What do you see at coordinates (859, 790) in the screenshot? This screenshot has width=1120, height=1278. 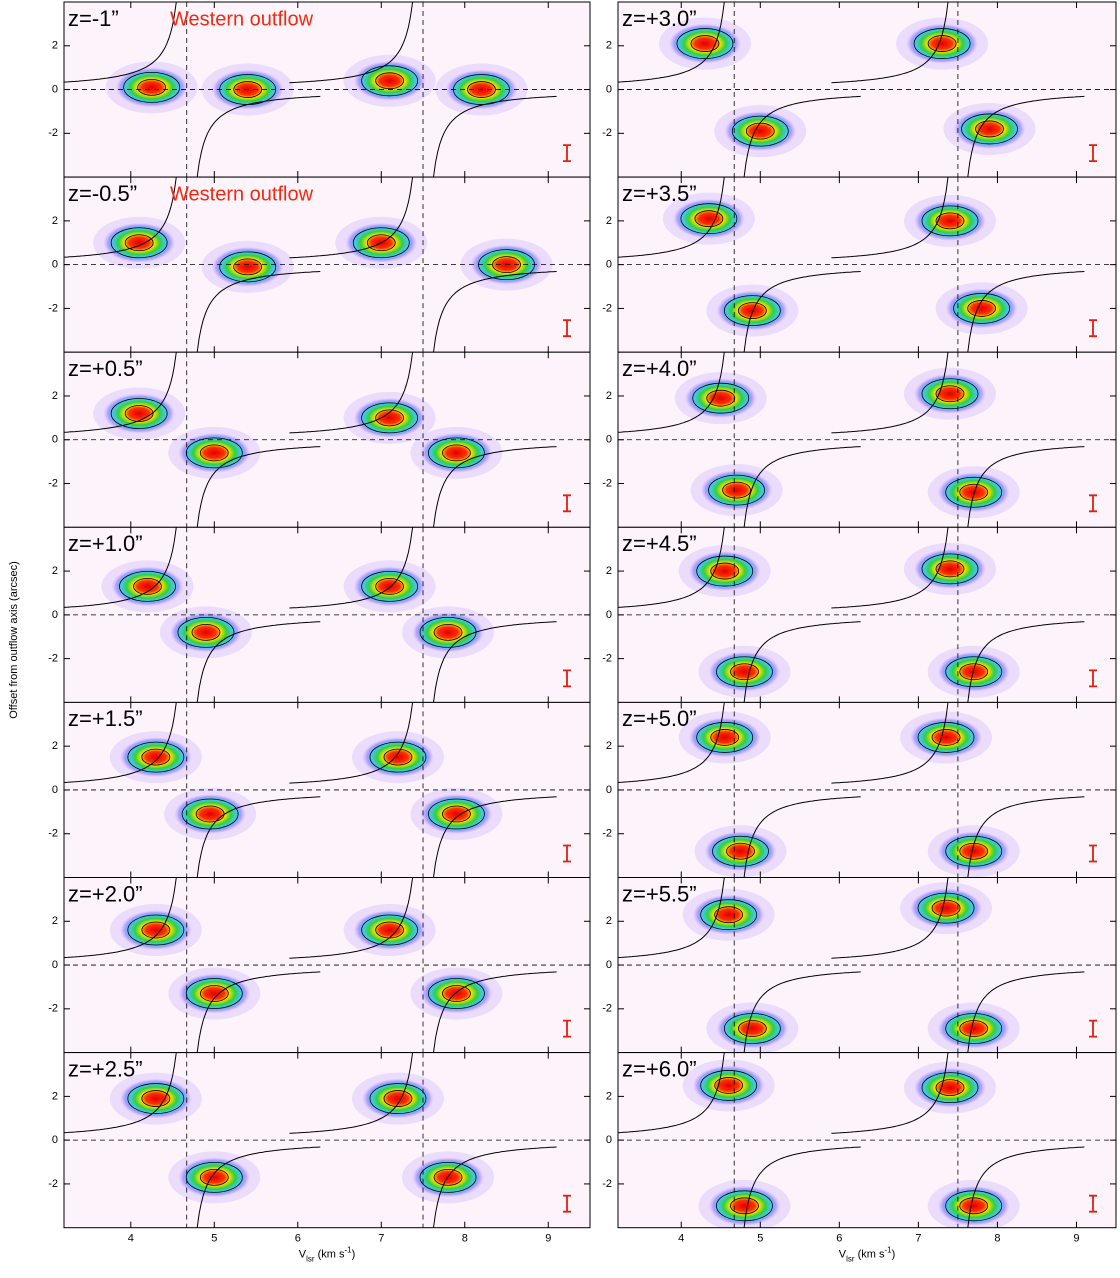 I see `panel: -2 0 2 z=+5.0”` at bounding box center [859, 790].